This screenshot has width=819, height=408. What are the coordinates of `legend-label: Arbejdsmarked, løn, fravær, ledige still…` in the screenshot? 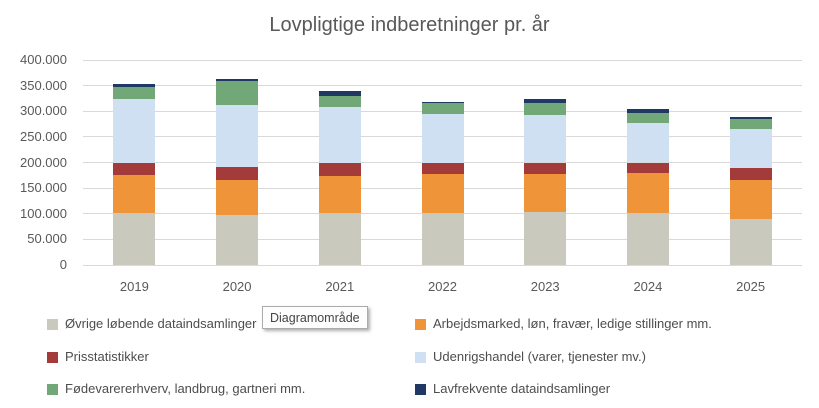 It's located at (572, 323).